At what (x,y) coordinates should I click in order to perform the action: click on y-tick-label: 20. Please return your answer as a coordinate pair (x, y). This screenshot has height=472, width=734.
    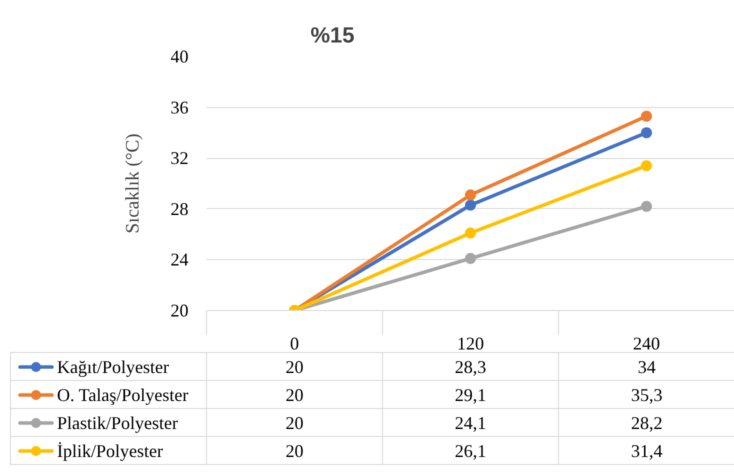
    Looking at the image, I should click on (179, 310).